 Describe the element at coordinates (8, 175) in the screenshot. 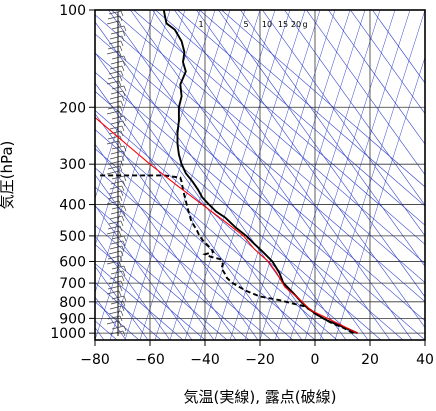

I see `y-axis-label: 気圧(hPa)` at that location.